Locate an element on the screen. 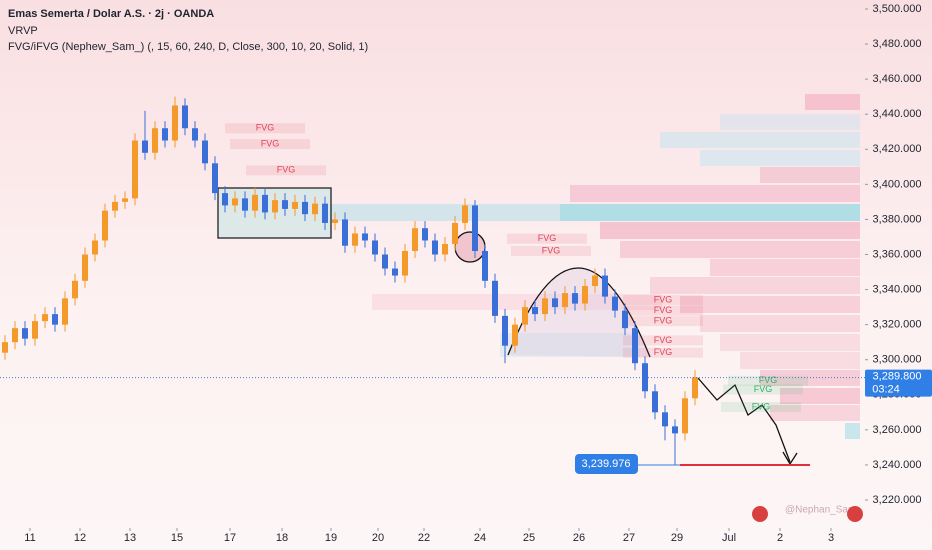 The height and width of the screenshot is (550, 932). y-tick-label: 3,360.000 is located at coordinates (897, 254).